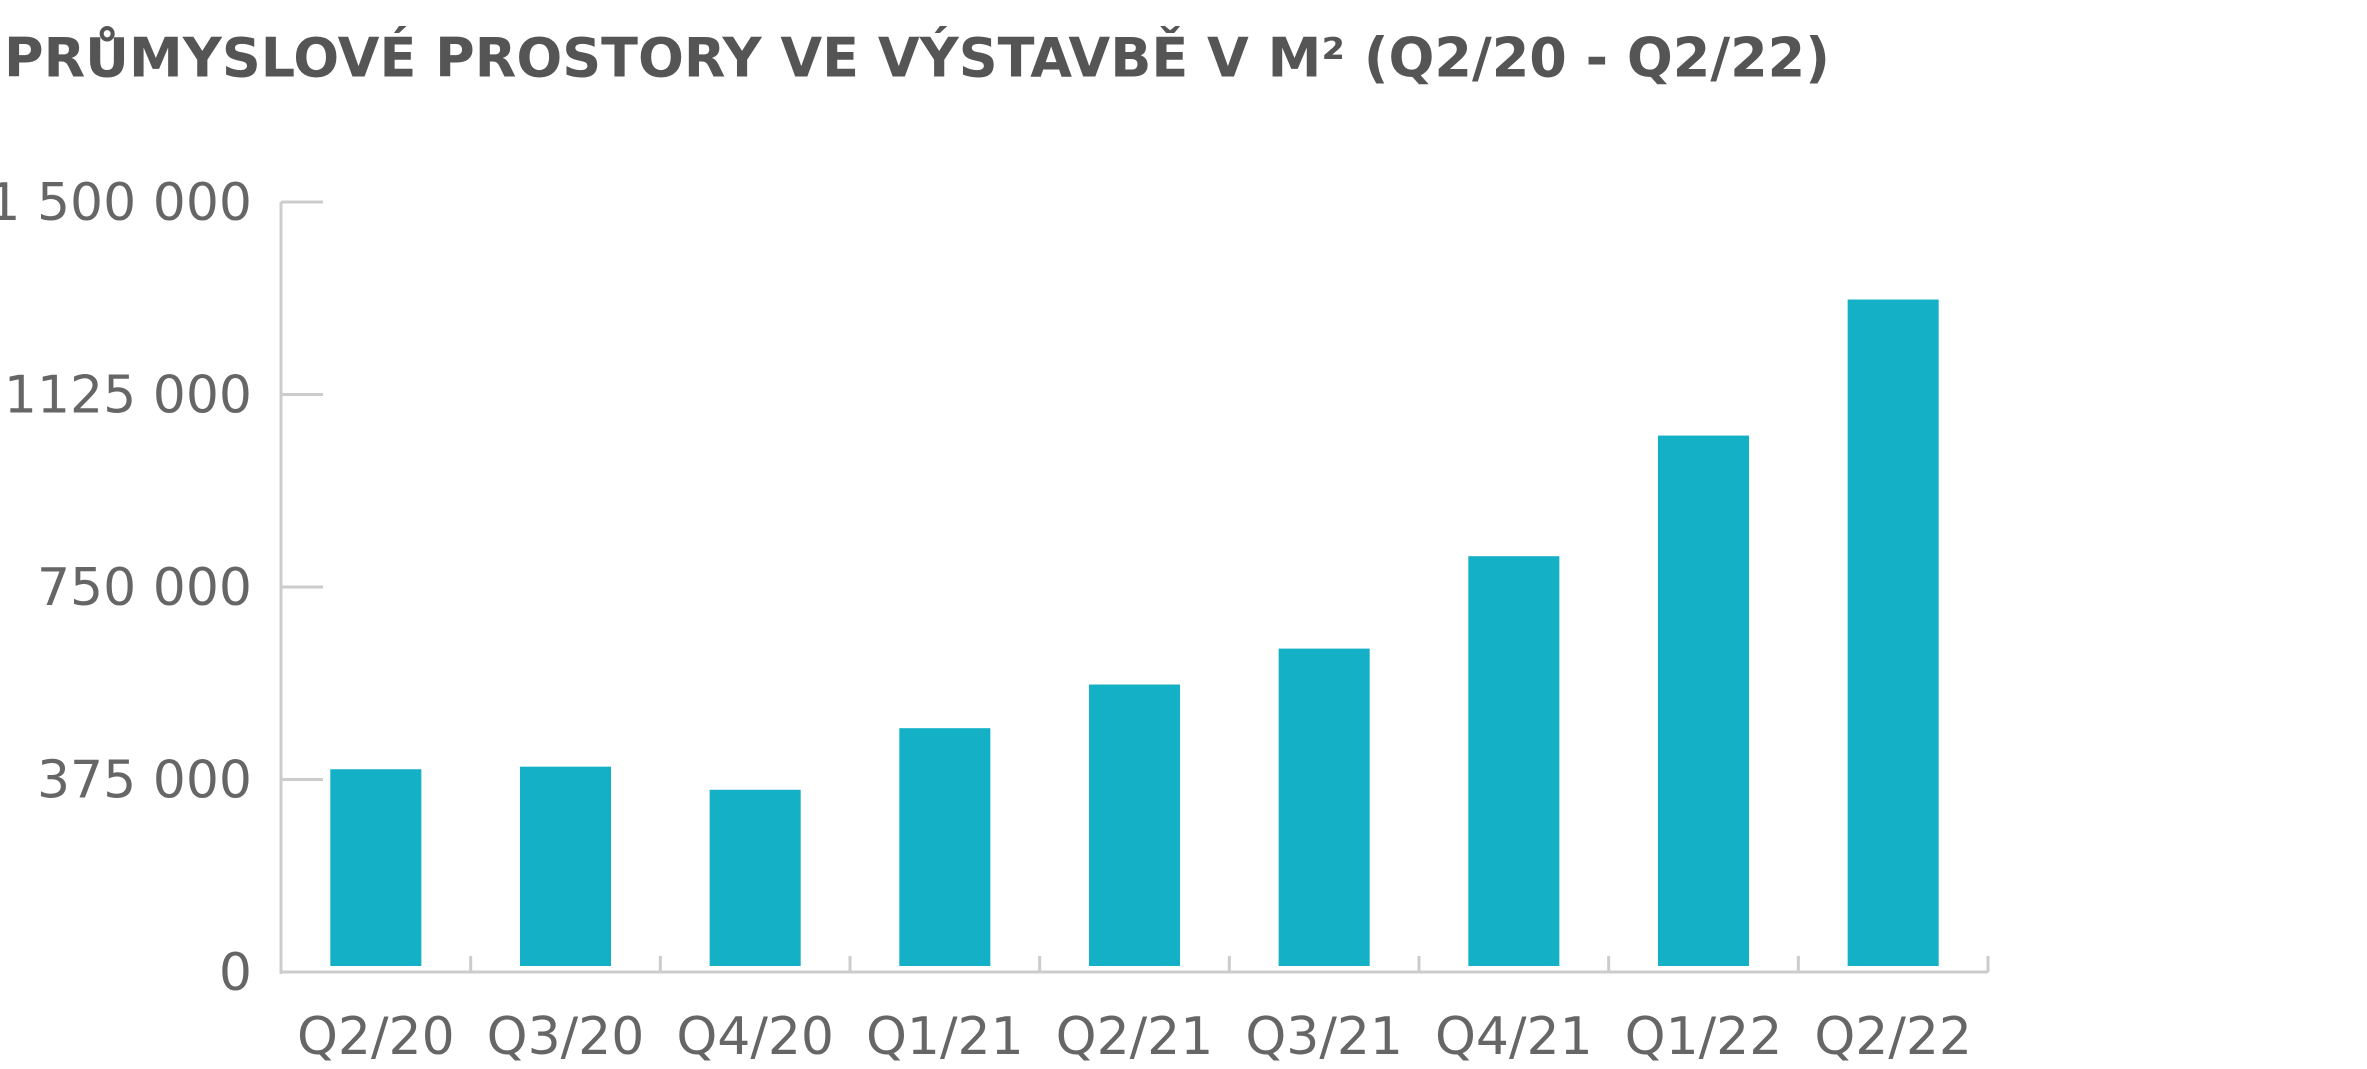  Describe the element at coordinates (144, 588) in the screenshot. I see `y-tick-label: 750 000` at that location.